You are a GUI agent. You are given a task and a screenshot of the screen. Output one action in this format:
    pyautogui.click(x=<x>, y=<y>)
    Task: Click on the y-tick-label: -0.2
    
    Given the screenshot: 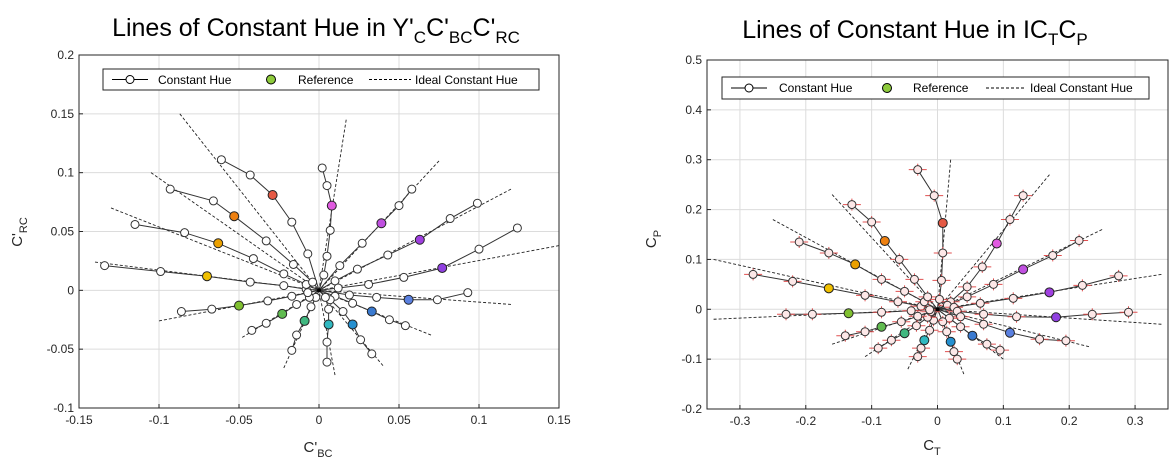 What is the action you would take?
    pyautogui.click(x=691, y=409)
    